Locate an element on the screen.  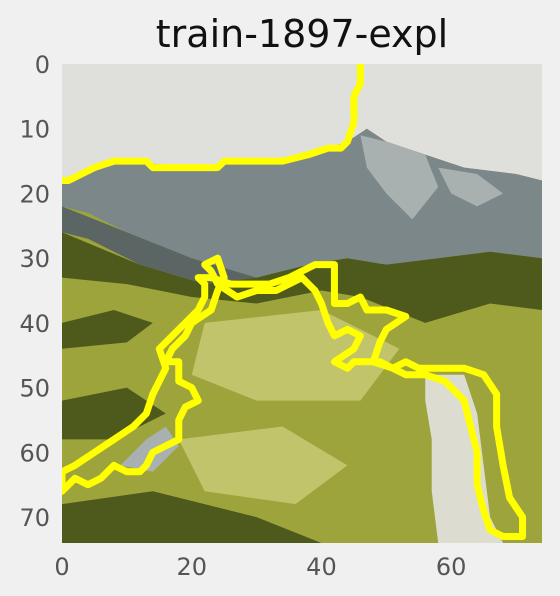
y-tick-label: 40 is located at coordinates (34, 324).